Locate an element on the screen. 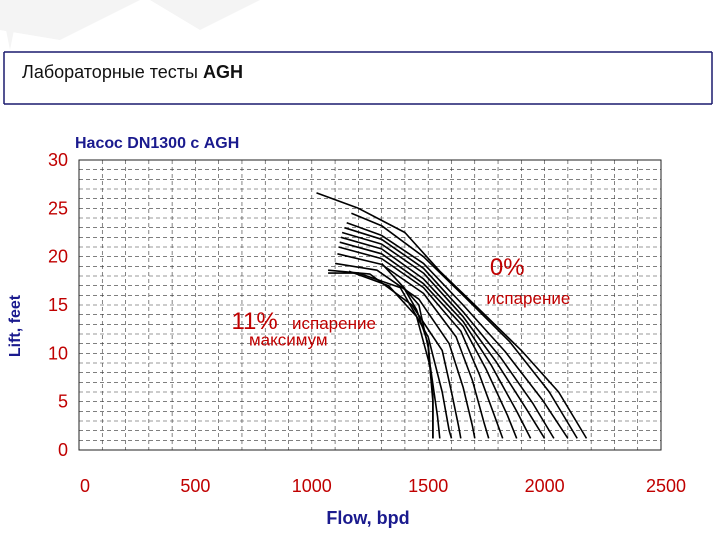 The height and width of the screenshot is (540, 720). x-tick-label: 500 is located at coordinates (195, 486).